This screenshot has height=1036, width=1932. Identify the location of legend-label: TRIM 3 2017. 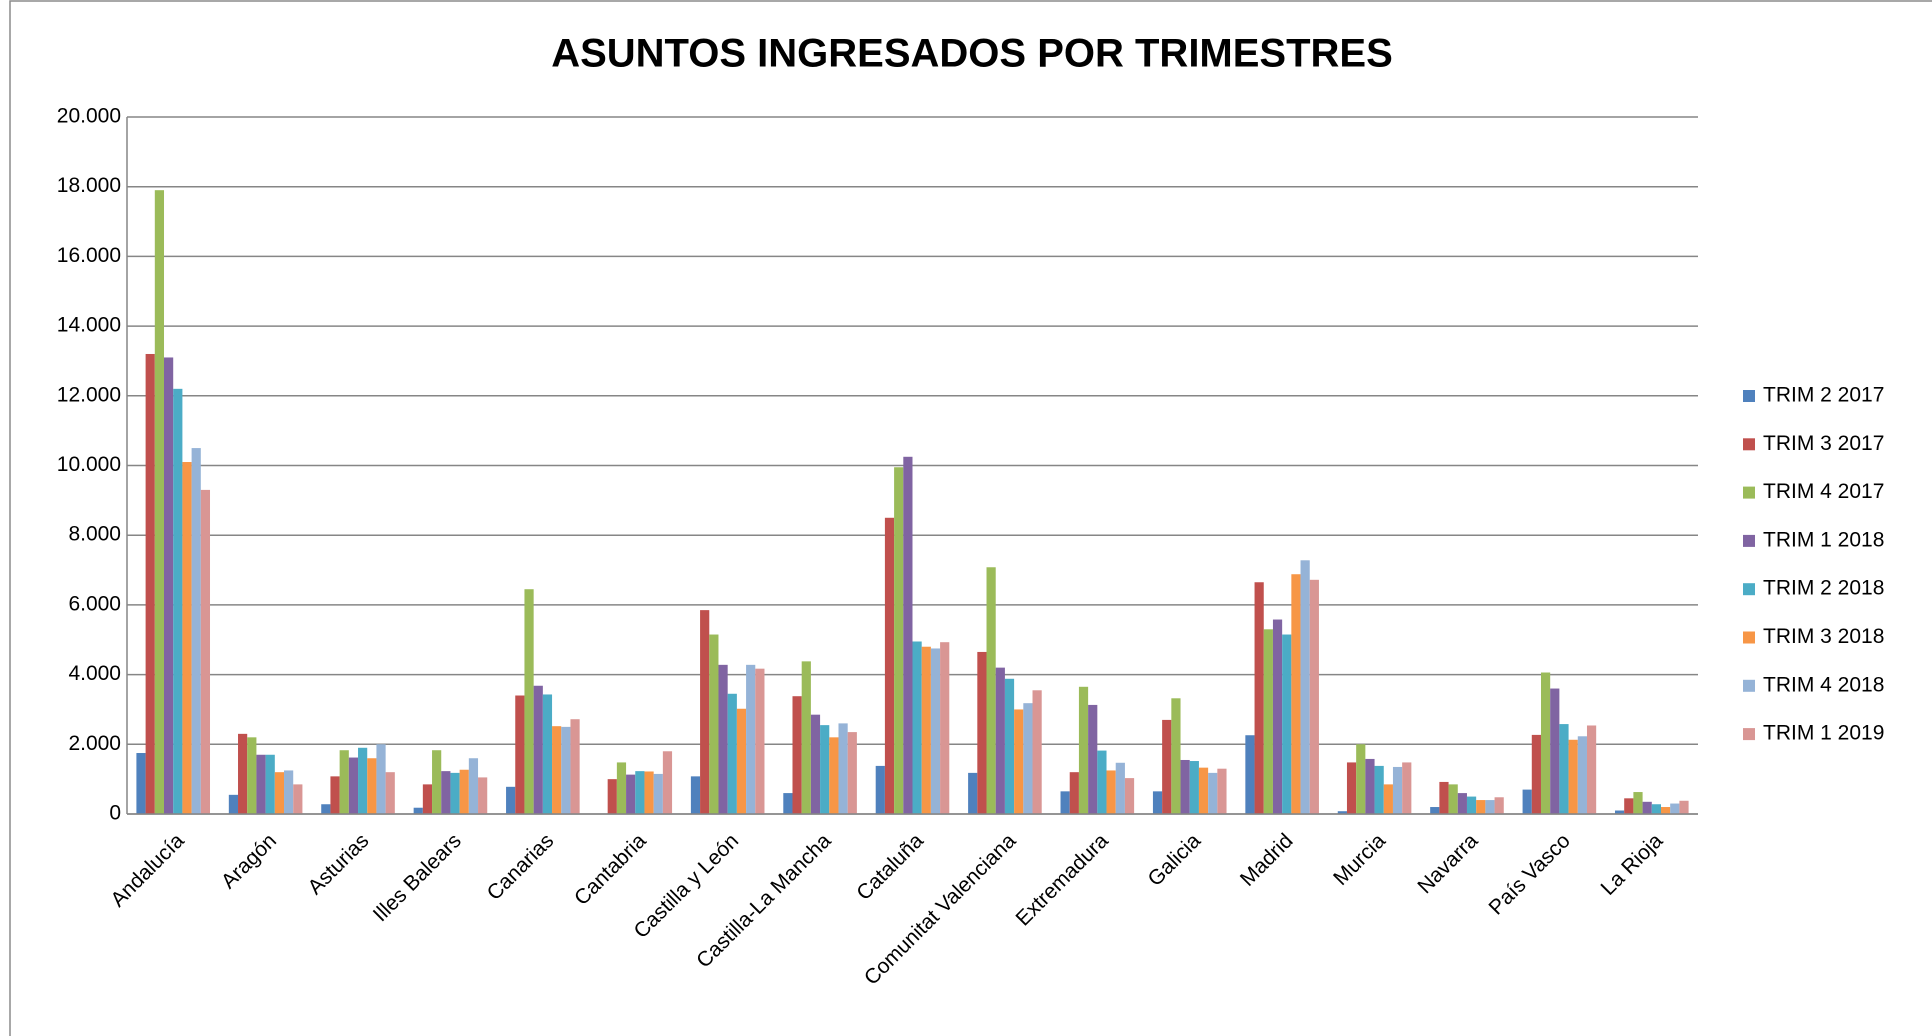
(1823, 443).